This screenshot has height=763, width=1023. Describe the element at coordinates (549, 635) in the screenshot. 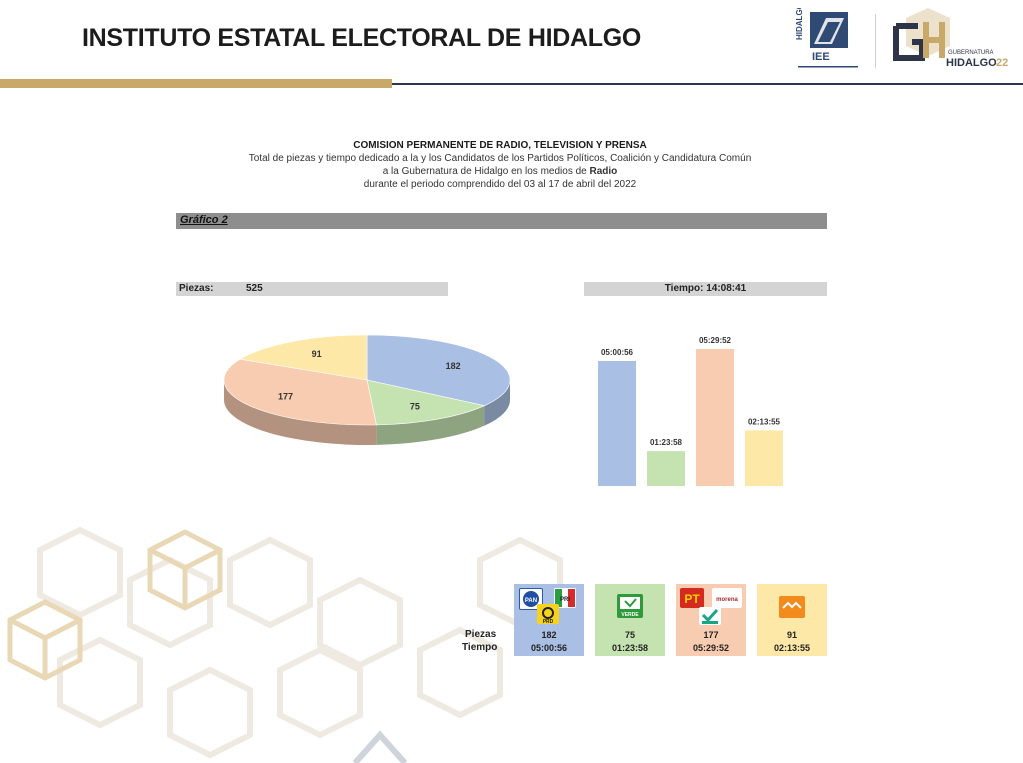

I see `cell-piezas: 182` at that location.